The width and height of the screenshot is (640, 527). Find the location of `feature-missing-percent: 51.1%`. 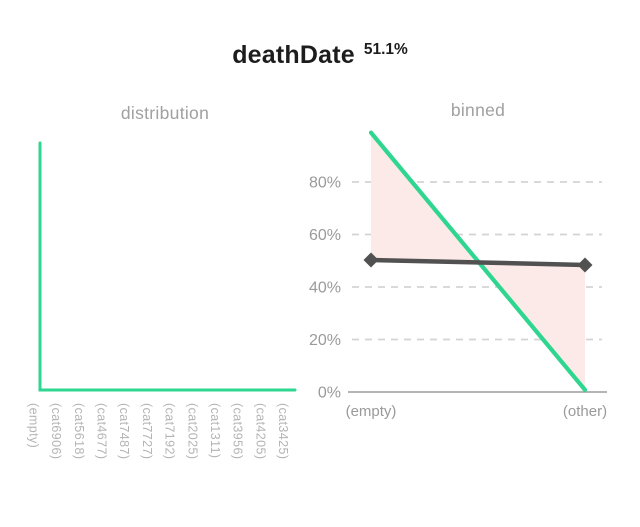

feature-missing-percent: 51.1% is located at coordinates (385, 49).